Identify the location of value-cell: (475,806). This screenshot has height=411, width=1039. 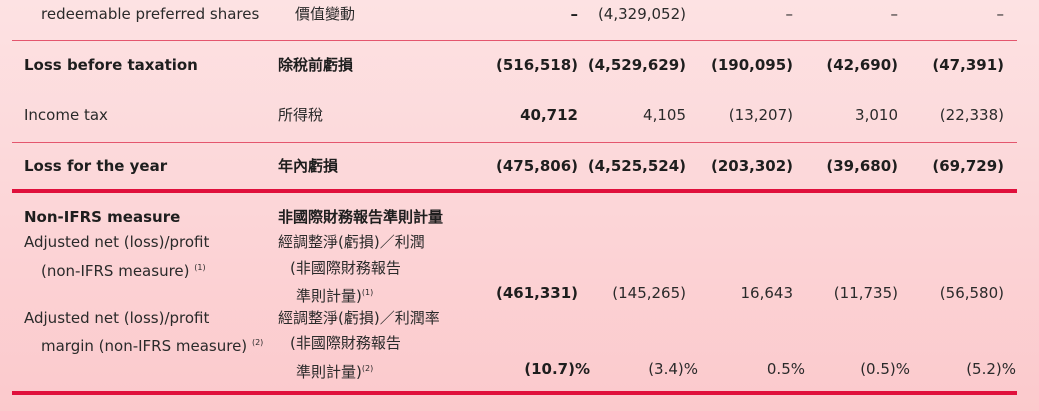
(536, 166).